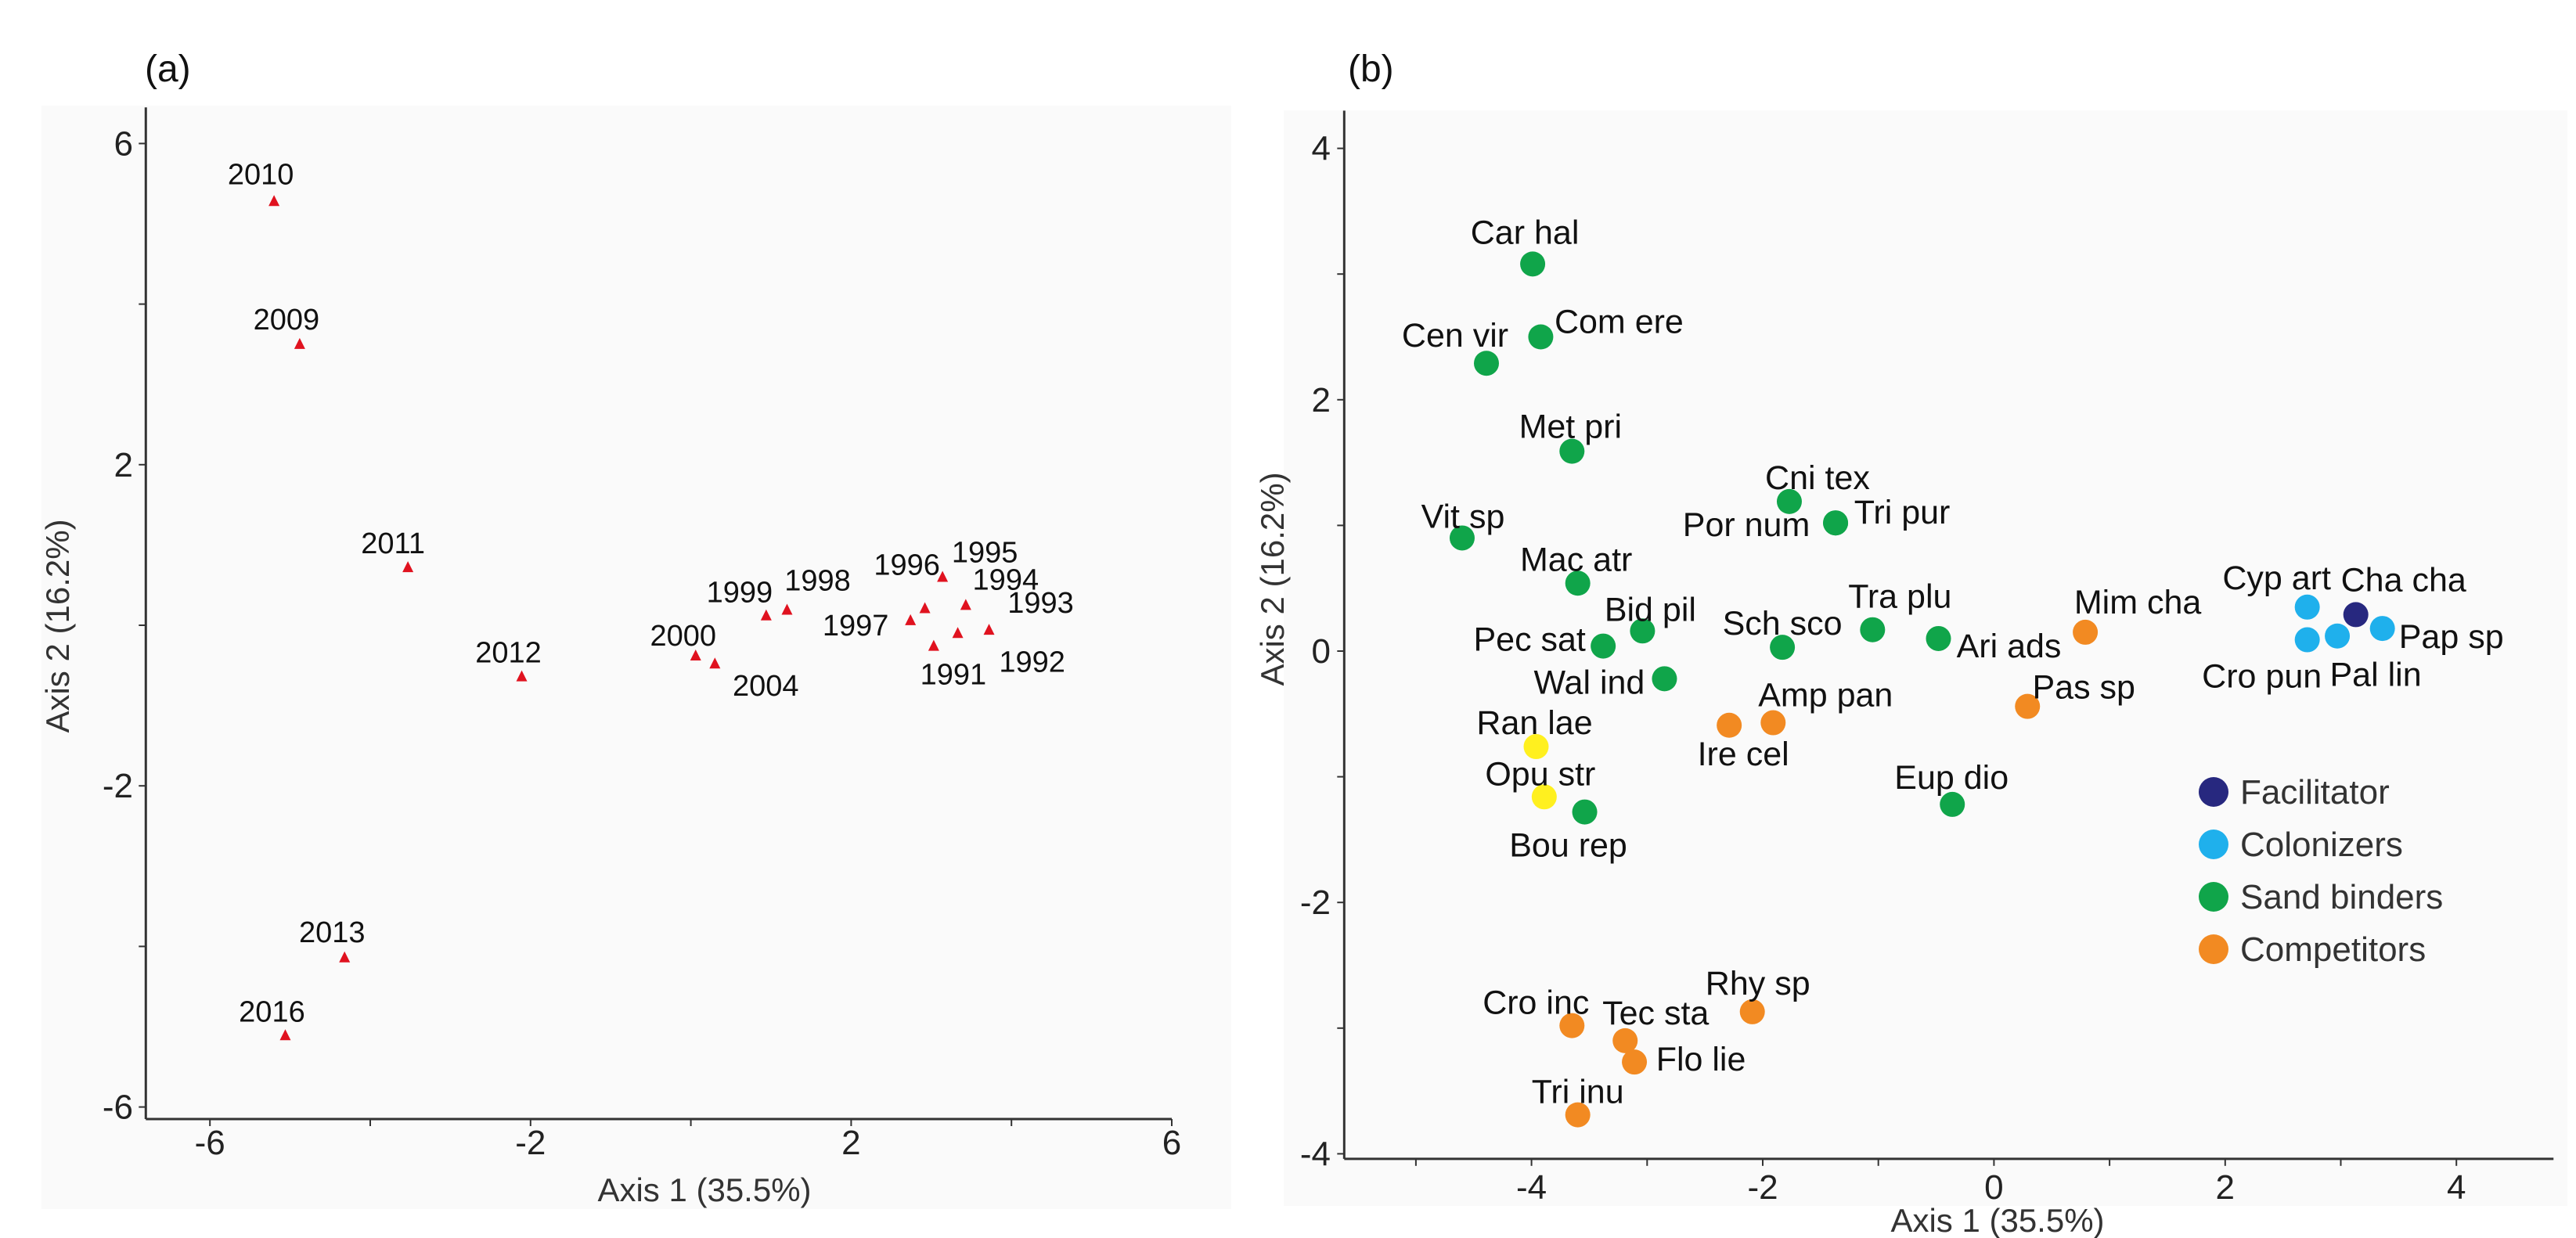 The height and width of the screenshot is (1238, 2576). I want to click on point-ire-cel, so click(1729, 725).